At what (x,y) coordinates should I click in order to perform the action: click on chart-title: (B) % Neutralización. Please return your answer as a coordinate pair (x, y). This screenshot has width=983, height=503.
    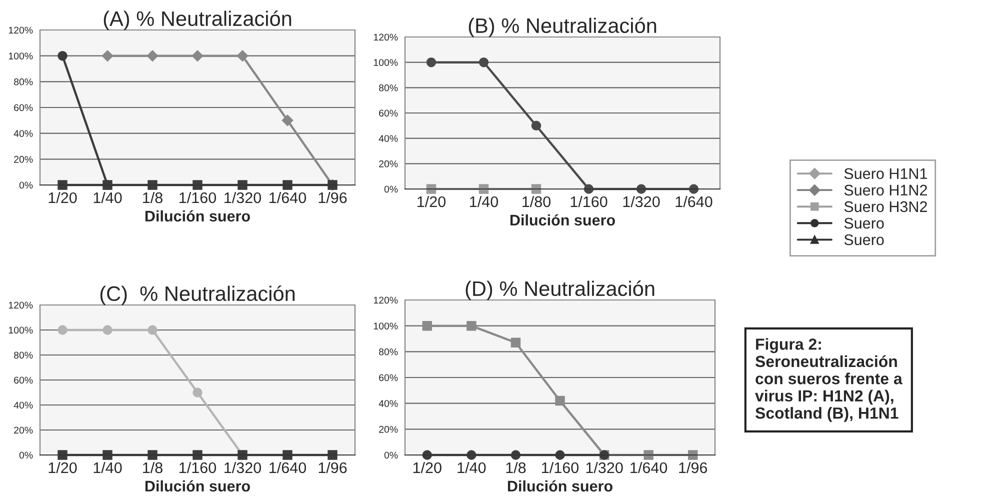
    Looking at the image, I should click on (562, 27).